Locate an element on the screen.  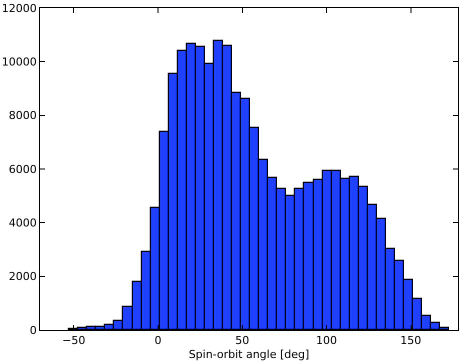
y-tick-label: 10000 is located at coordinates (19, 62).